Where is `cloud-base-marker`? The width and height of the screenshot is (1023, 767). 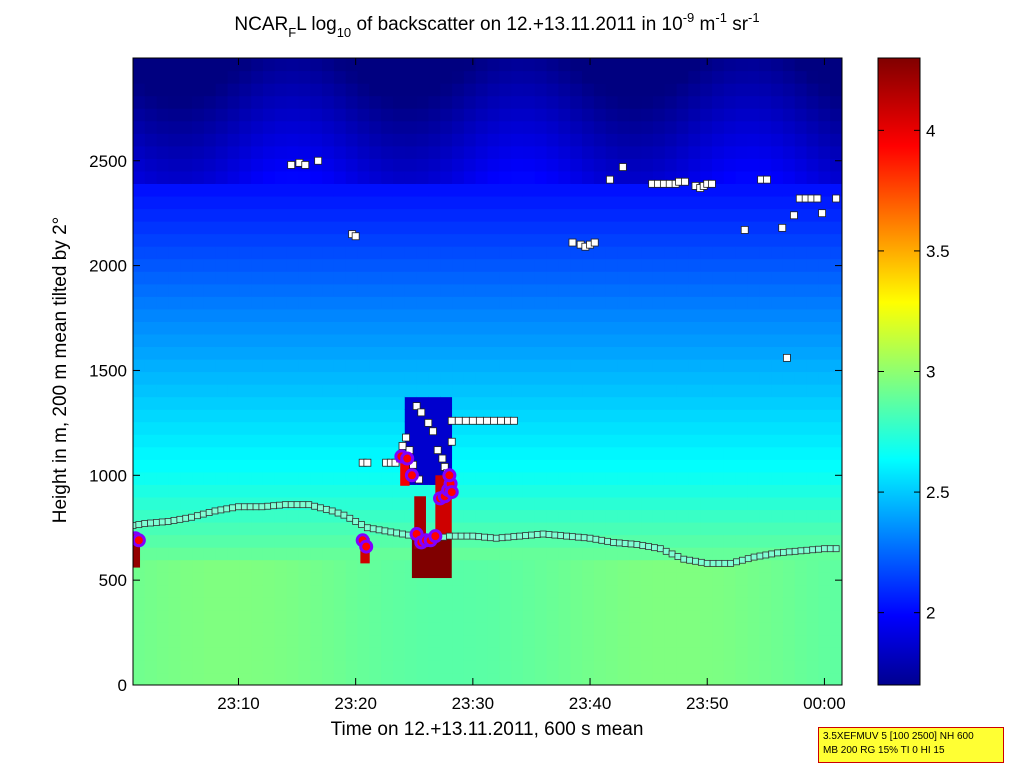 cloud-base-marker is located at coordinates (421, 412).